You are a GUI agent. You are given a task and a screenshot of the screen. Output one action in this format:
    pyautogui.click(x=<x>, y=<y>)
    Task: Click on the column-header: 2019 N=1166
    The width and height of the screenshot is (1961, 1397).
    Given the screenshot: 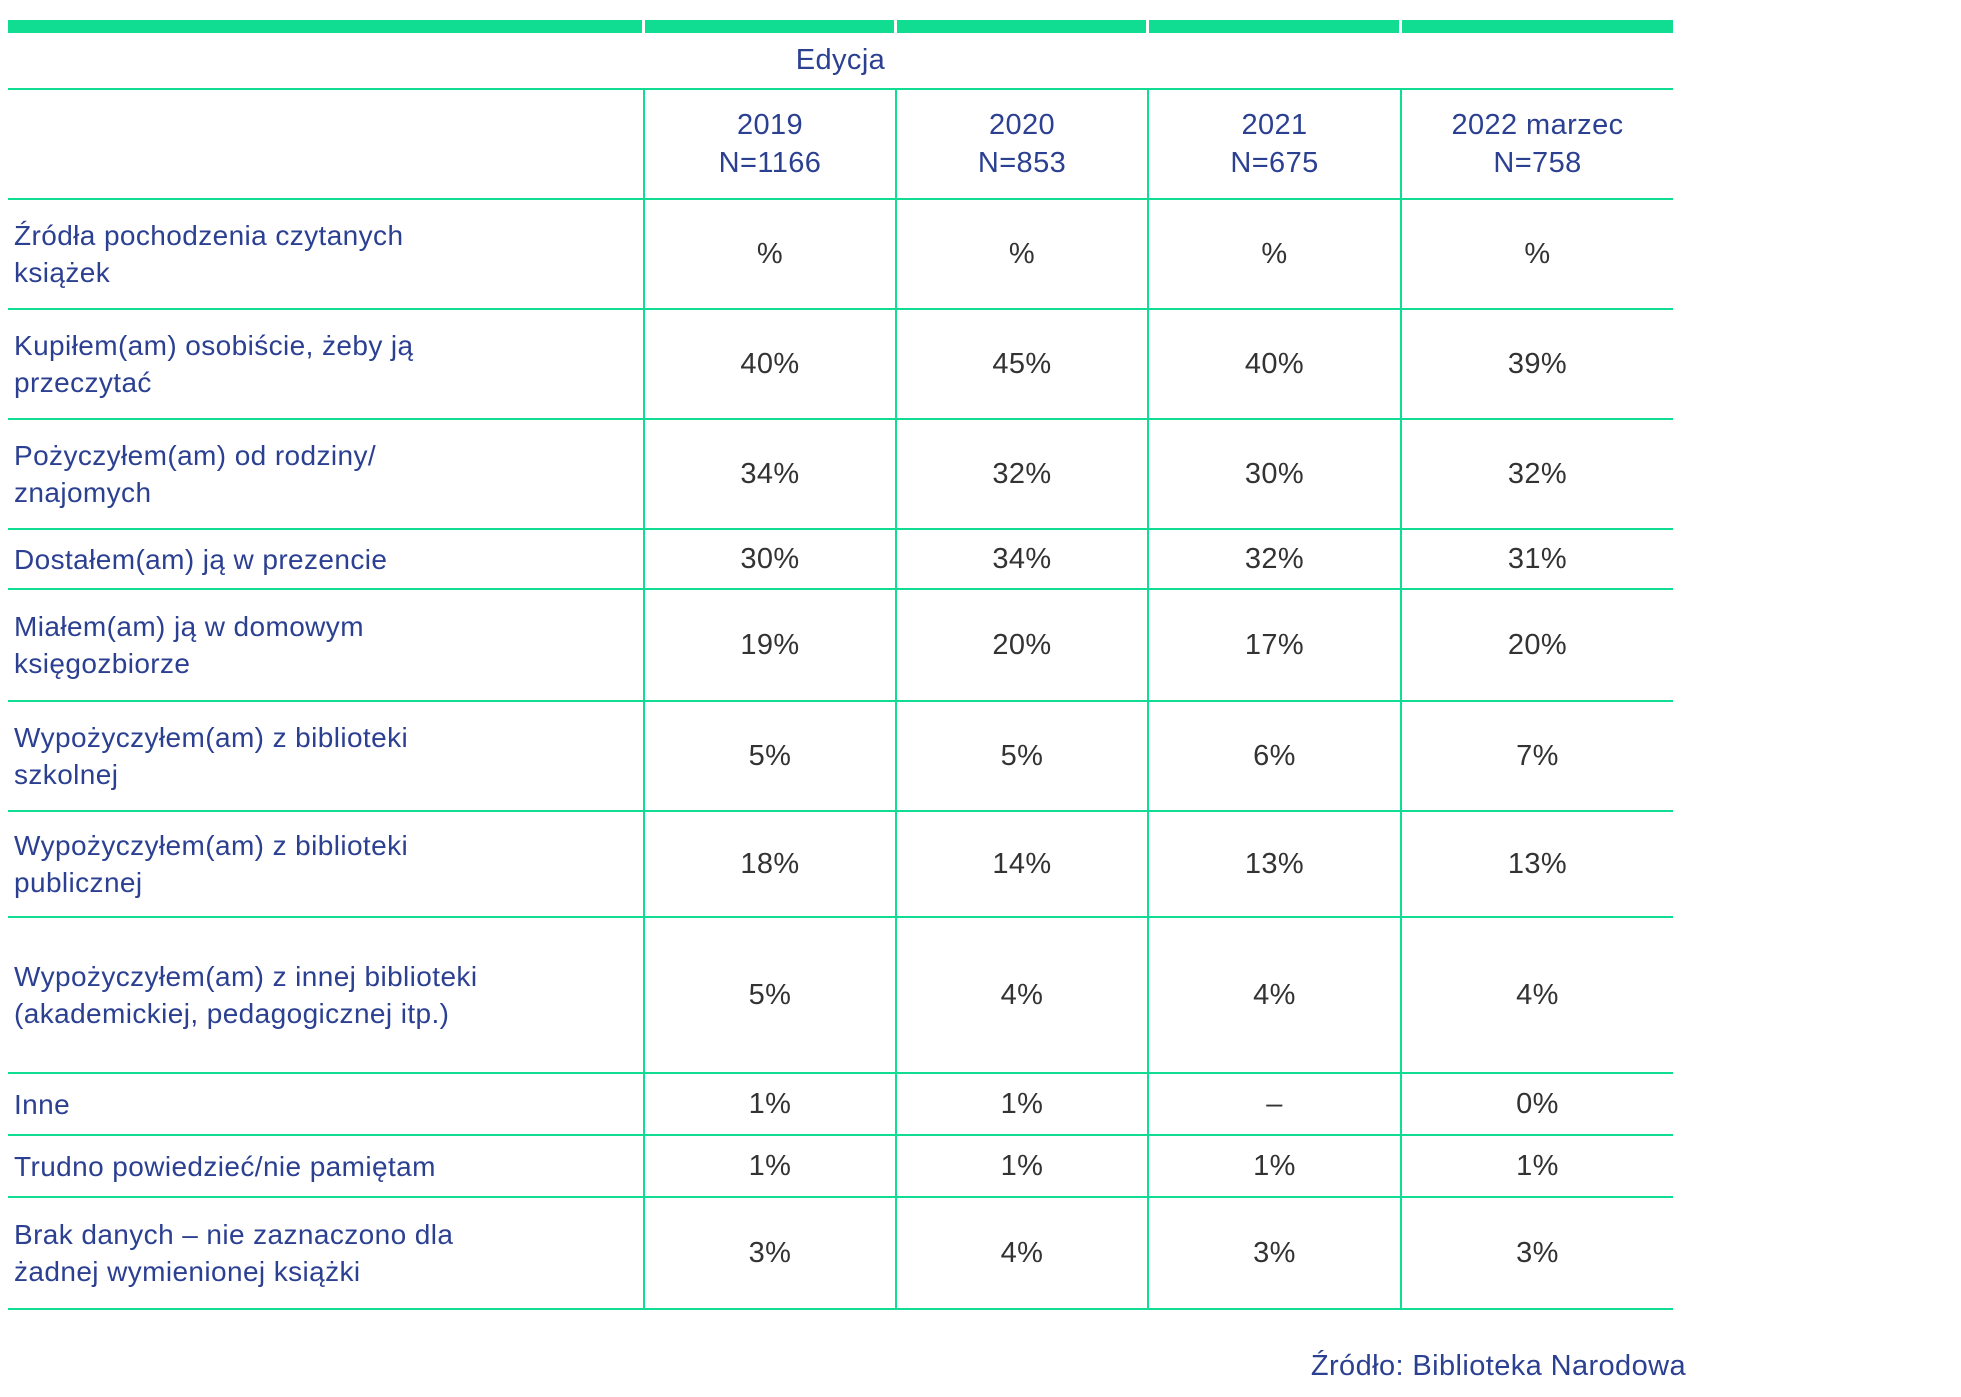 What is the action you would take?
    pyautogui.click(x=769, y=144)
    